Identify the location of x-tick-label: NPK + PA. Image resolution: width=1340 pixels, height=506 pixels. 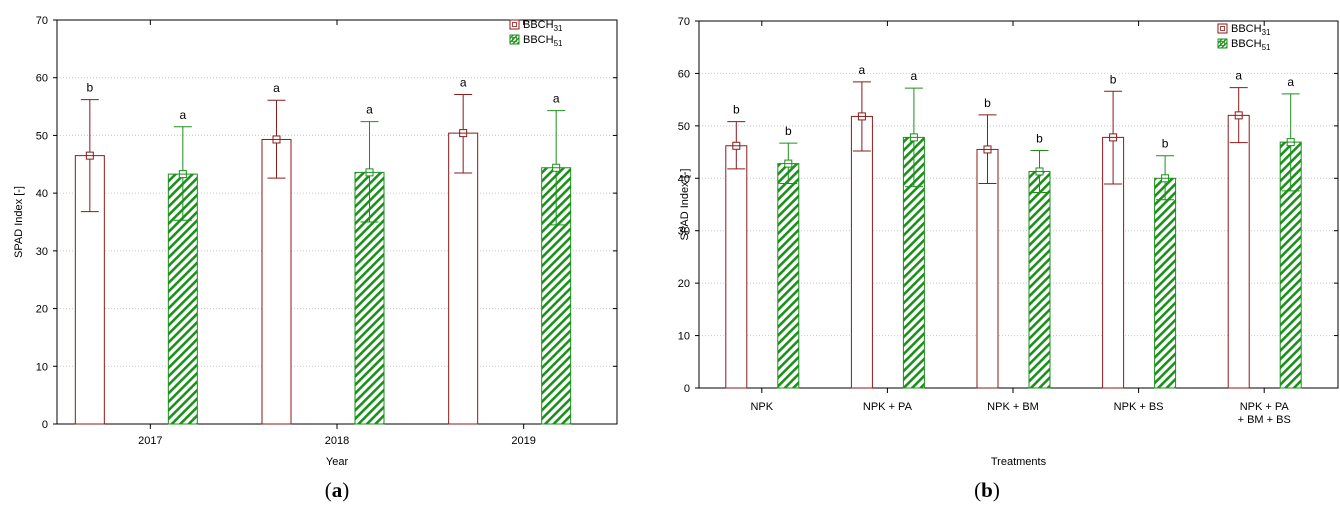
(888, 407).